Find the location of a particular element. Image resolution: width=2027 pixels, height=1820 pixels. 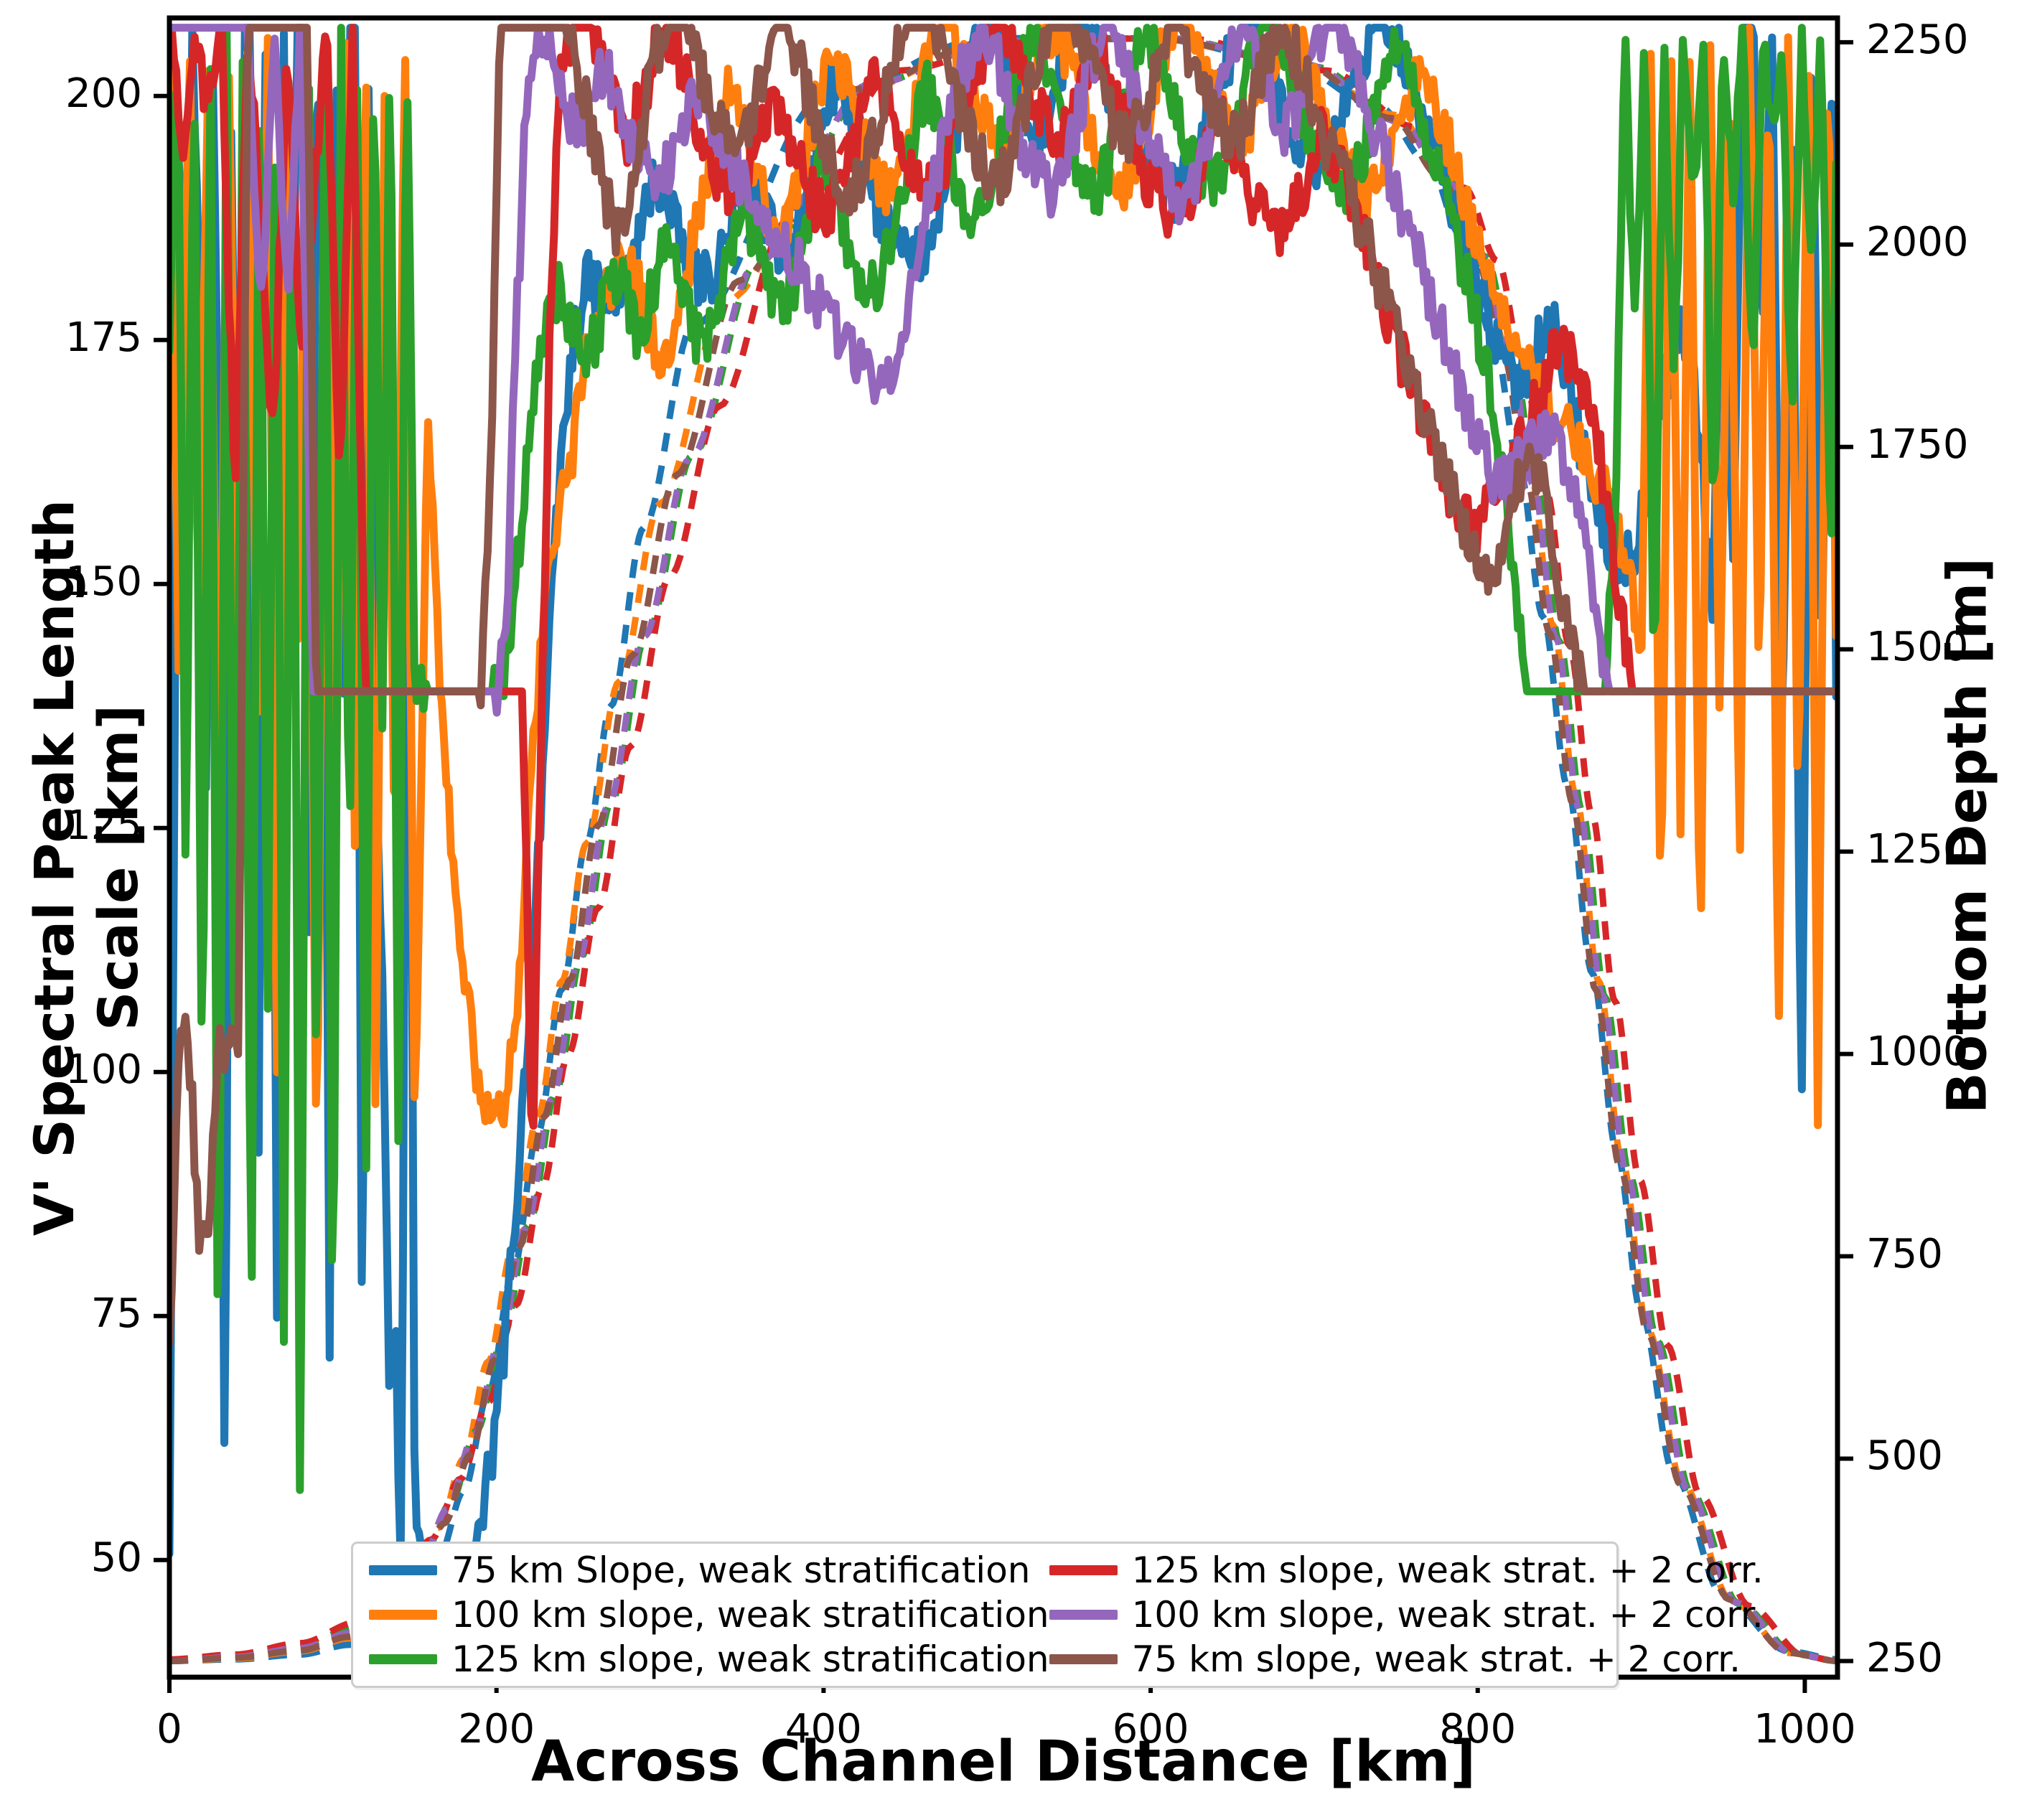

y-ticklabel-left-1: 75 is located at coordinates (116, 1313).